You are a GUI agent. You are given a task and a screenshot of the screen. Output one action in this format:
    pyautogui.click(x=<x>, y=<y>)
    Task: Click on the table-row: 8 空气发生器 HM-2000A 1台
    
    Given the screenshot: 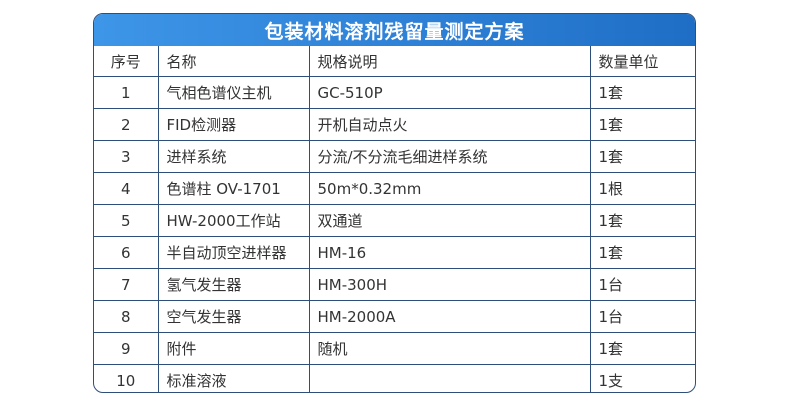 What is the action you would take?
    pyautogui.click(x=394, y=316)
    